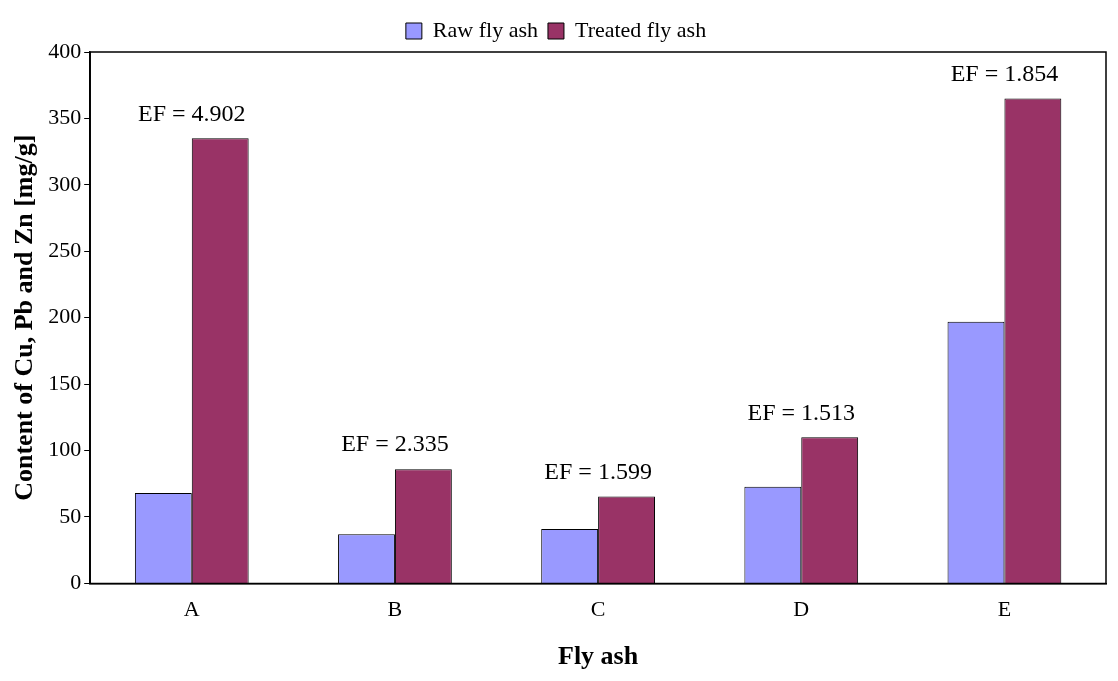 Image resolution: width=1118 pixels, height=681 pixels. Describe the element at coordinates (76, 582) in the screenshot. I see `y-tick-label: 0` at that location.